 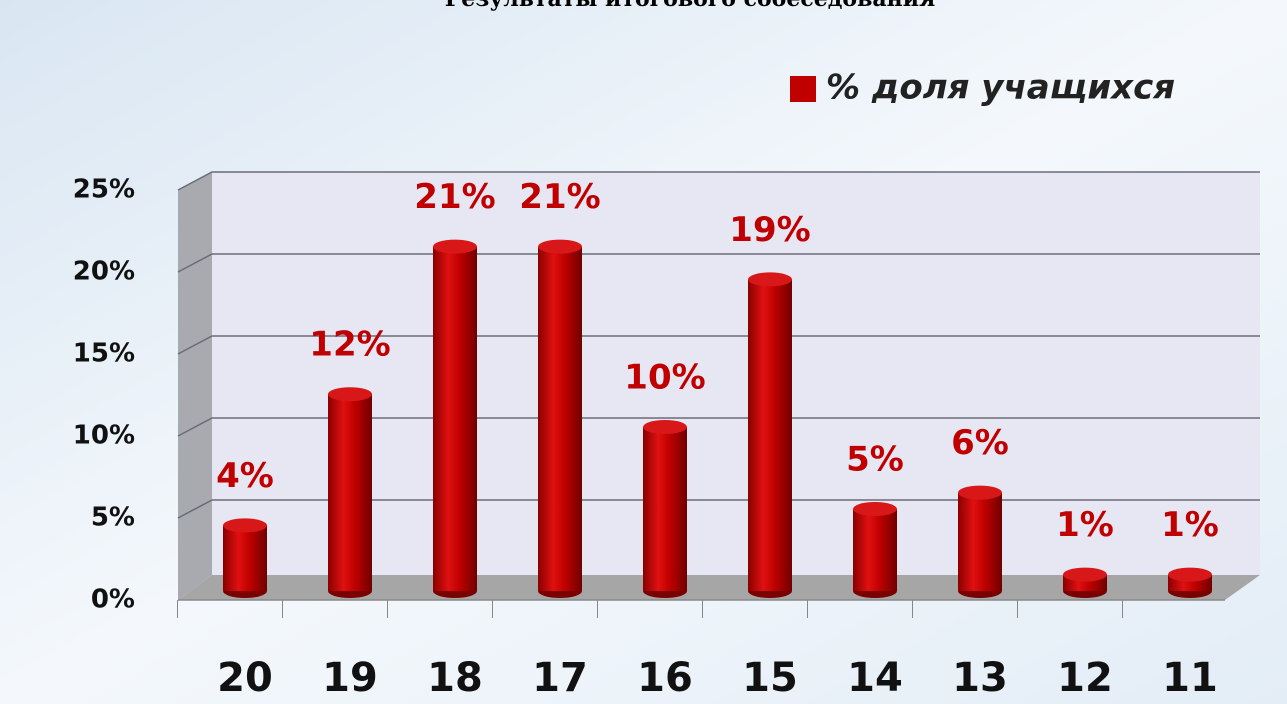 I want to click on side-wall, so click(x=195, y=386).